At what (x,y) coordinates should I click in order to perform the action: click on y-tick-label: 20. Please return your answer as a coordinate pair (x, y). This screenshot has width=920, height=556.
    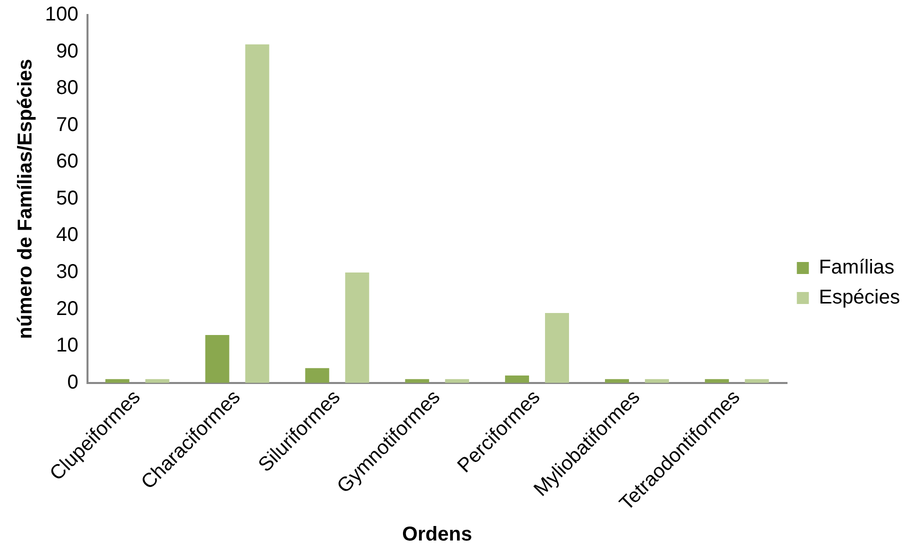
    Looking at the image, I should click on (67, 309).